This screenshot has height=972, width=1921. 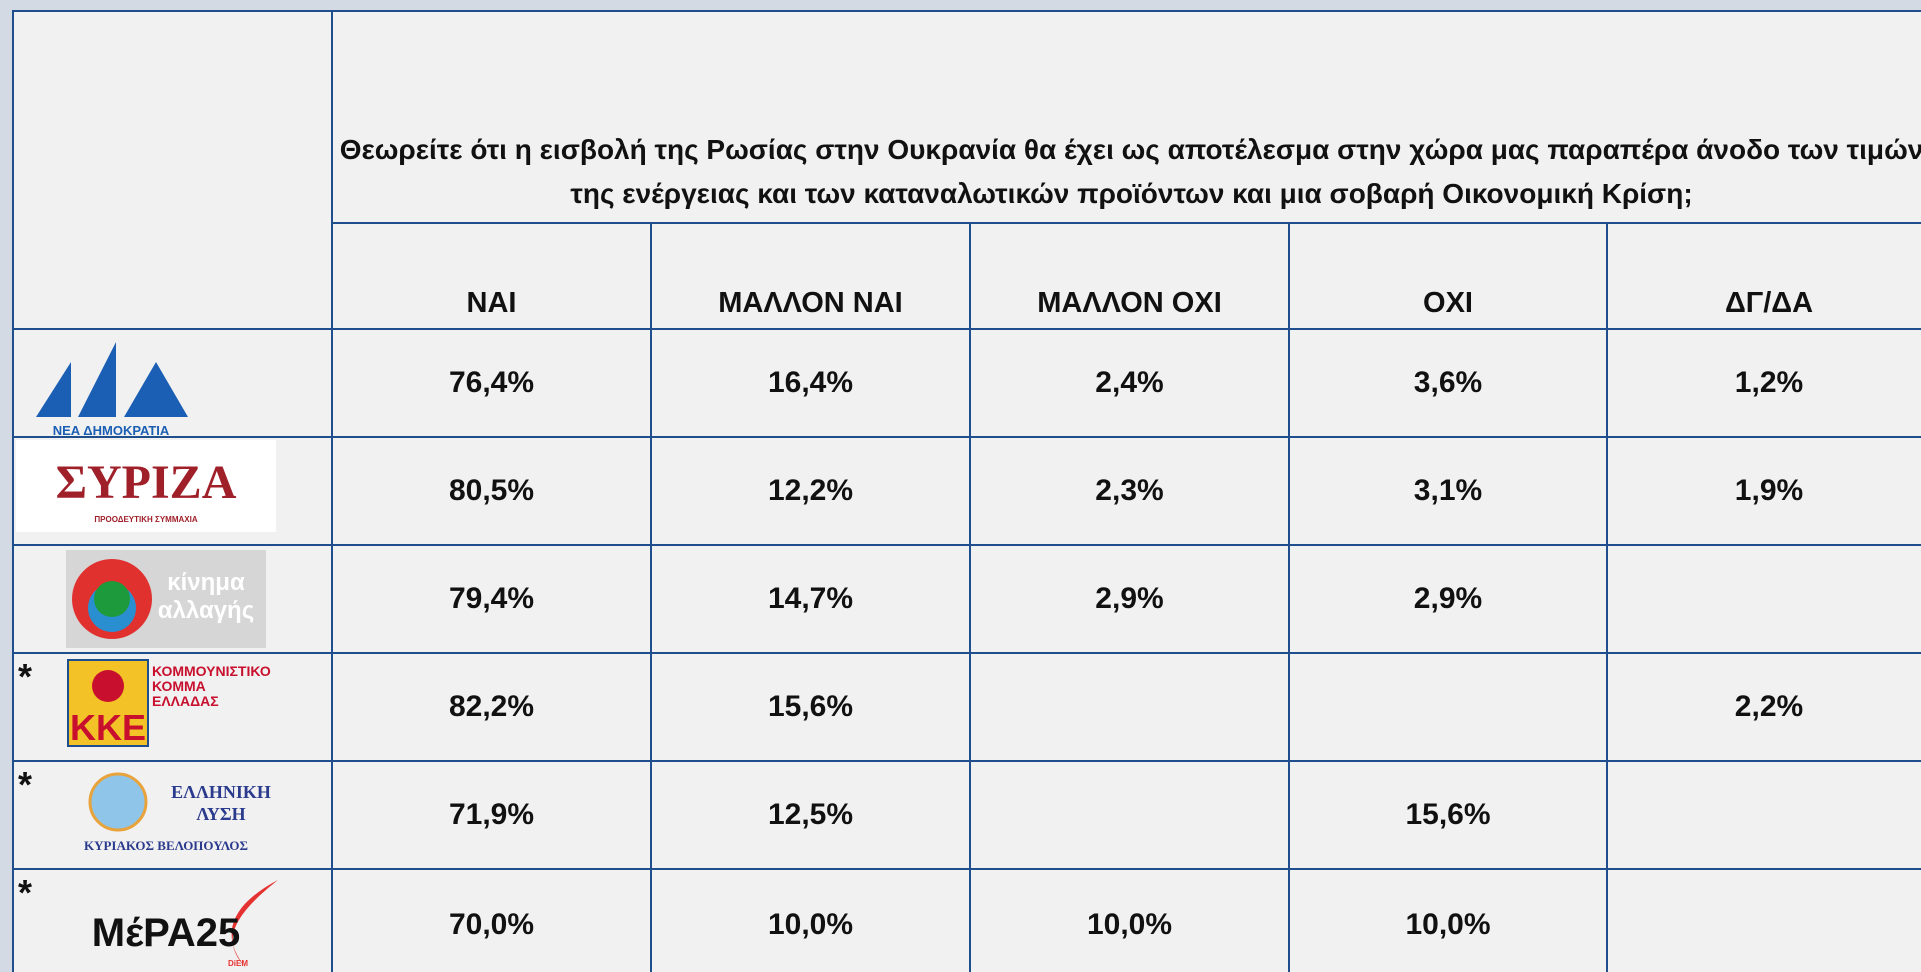 I want to click on value-cell: 1,2%, so click(x=1763, y=383).